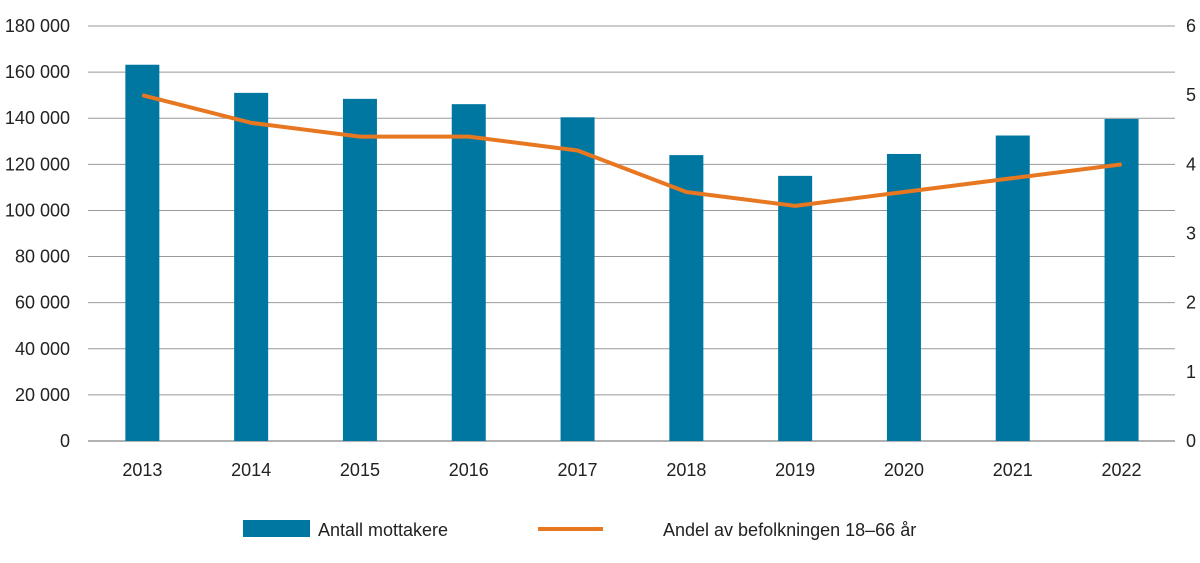 The image size is (1200, 563). I want to click on legend-label-line: Andel av befolkningen 18–66 år, so click(789, 530).